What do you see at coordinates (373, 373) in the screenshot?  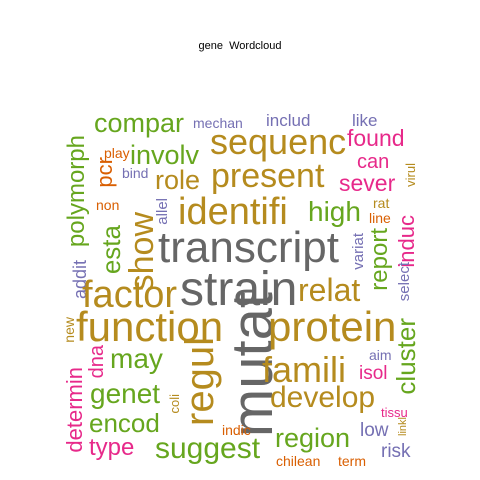 I see `word-isol: isol` at bounding box center [373, 373].